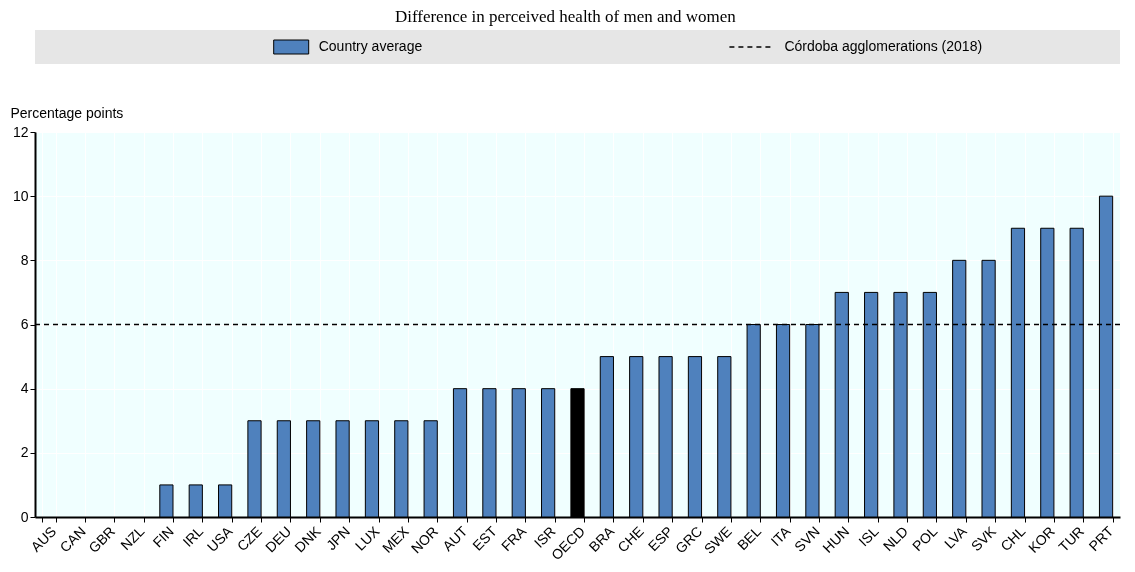 The width and height of the screenshot is (1135, 572). I want to click on y-tick-label: 10, so click(20, 195).